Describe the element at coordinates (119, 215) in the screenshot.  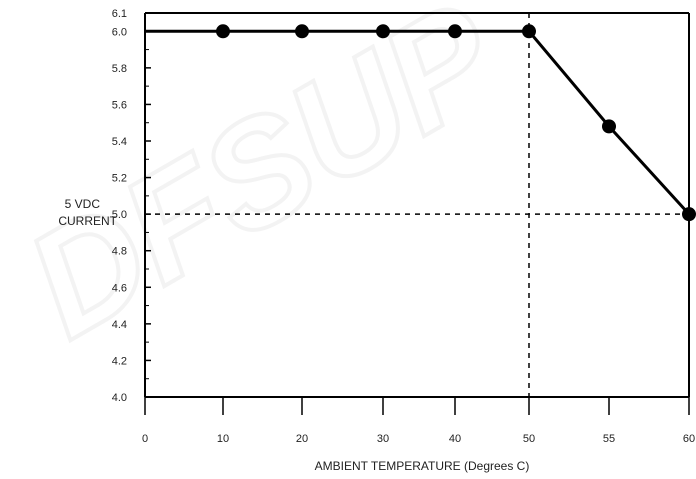
I see `y-tick-label: 5.0` at that location.